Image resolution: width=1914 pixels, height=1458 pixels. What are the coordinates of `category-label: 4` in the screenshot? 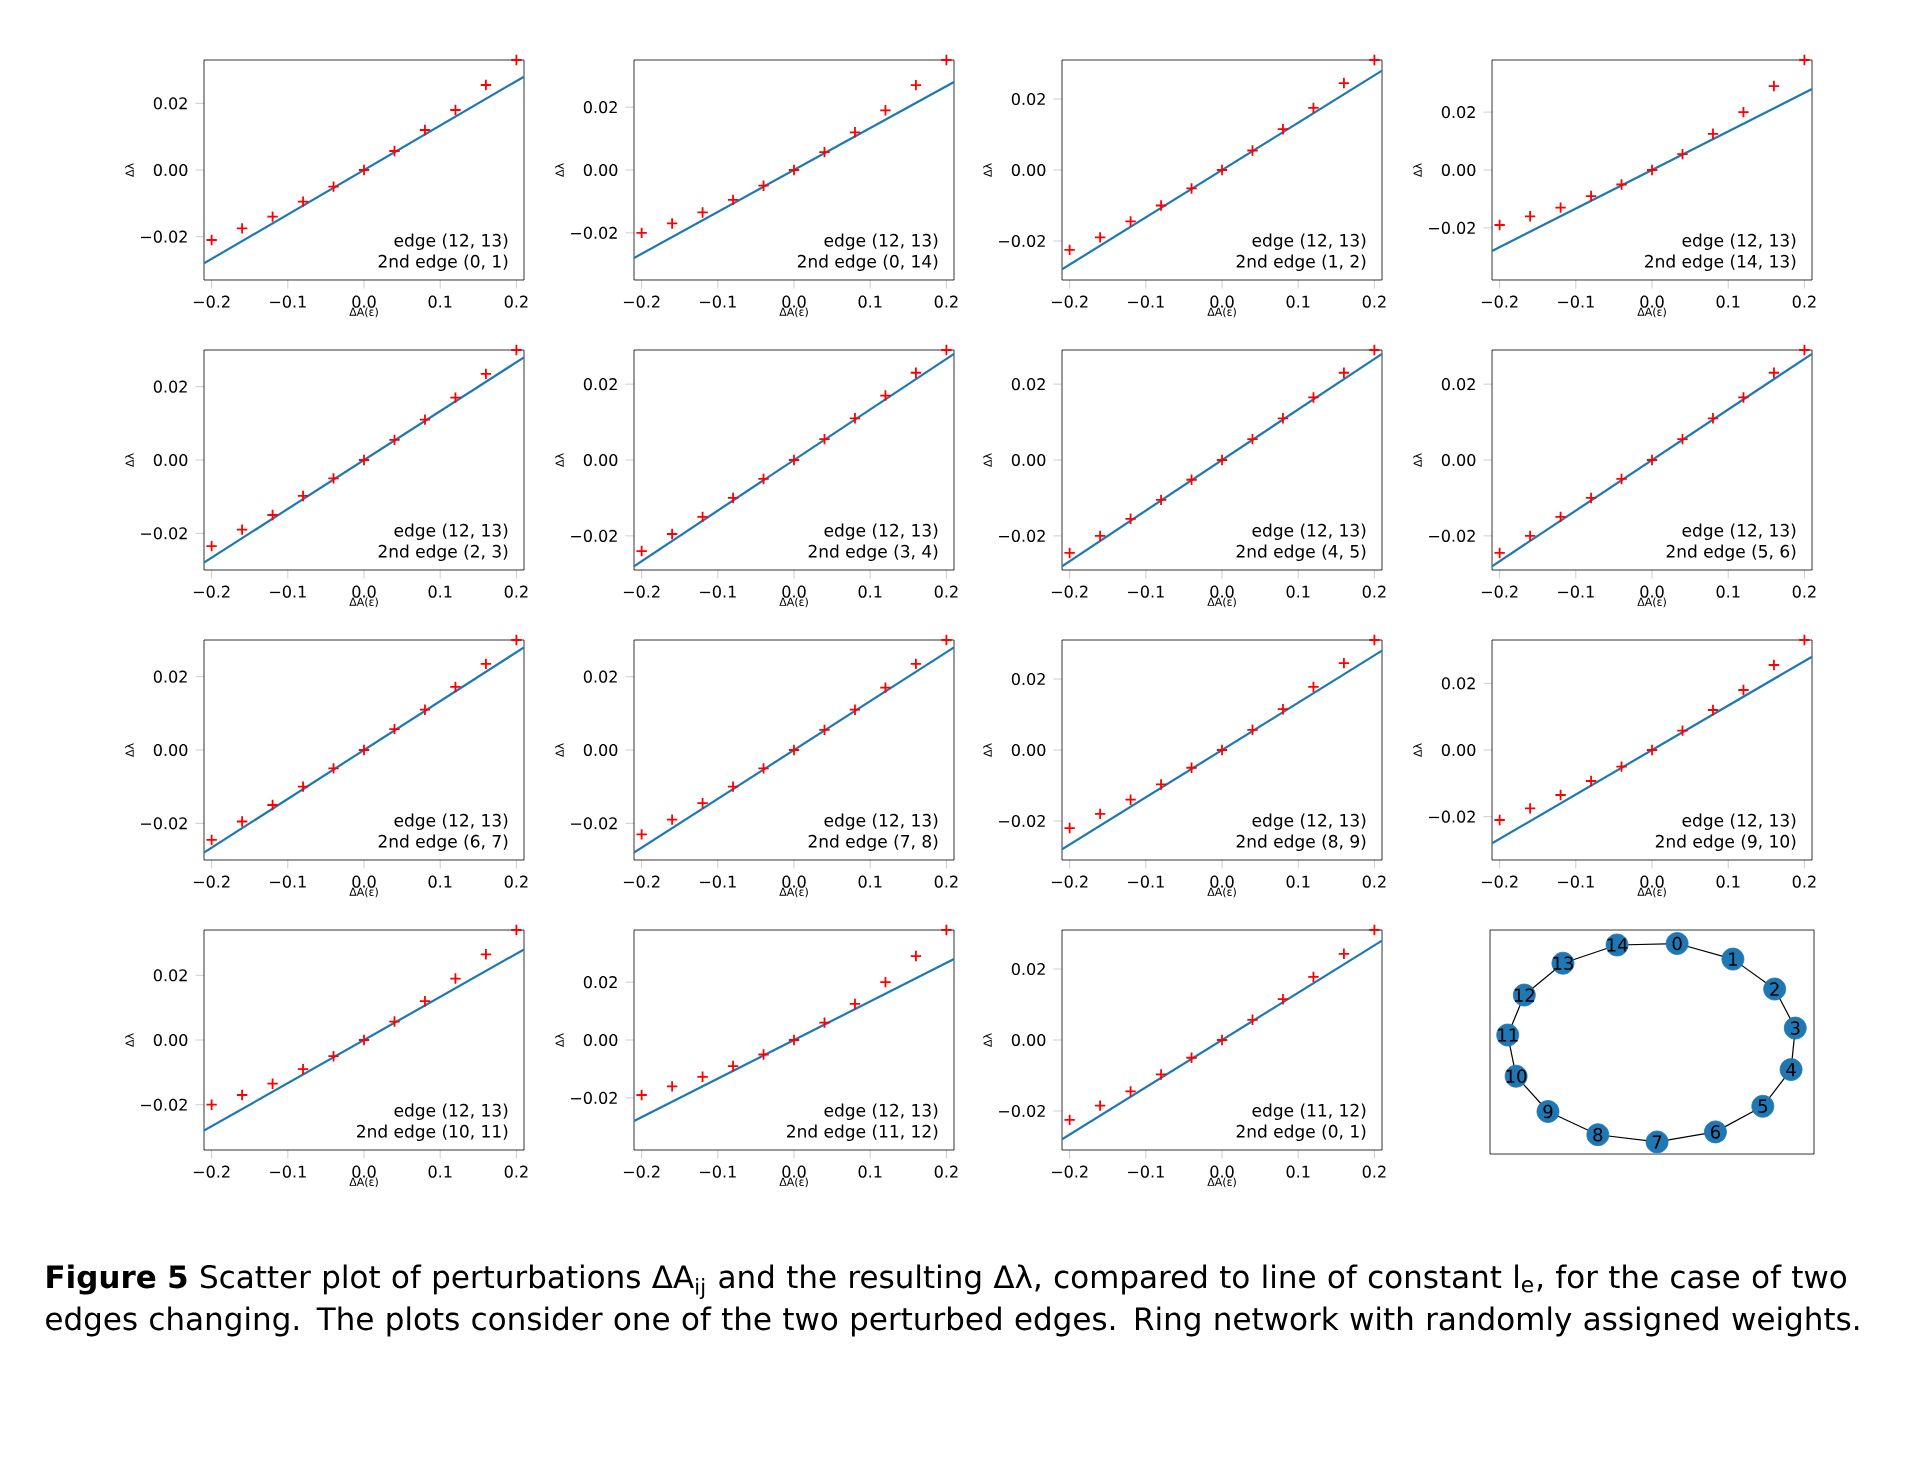 It's located at (1791, 1070).